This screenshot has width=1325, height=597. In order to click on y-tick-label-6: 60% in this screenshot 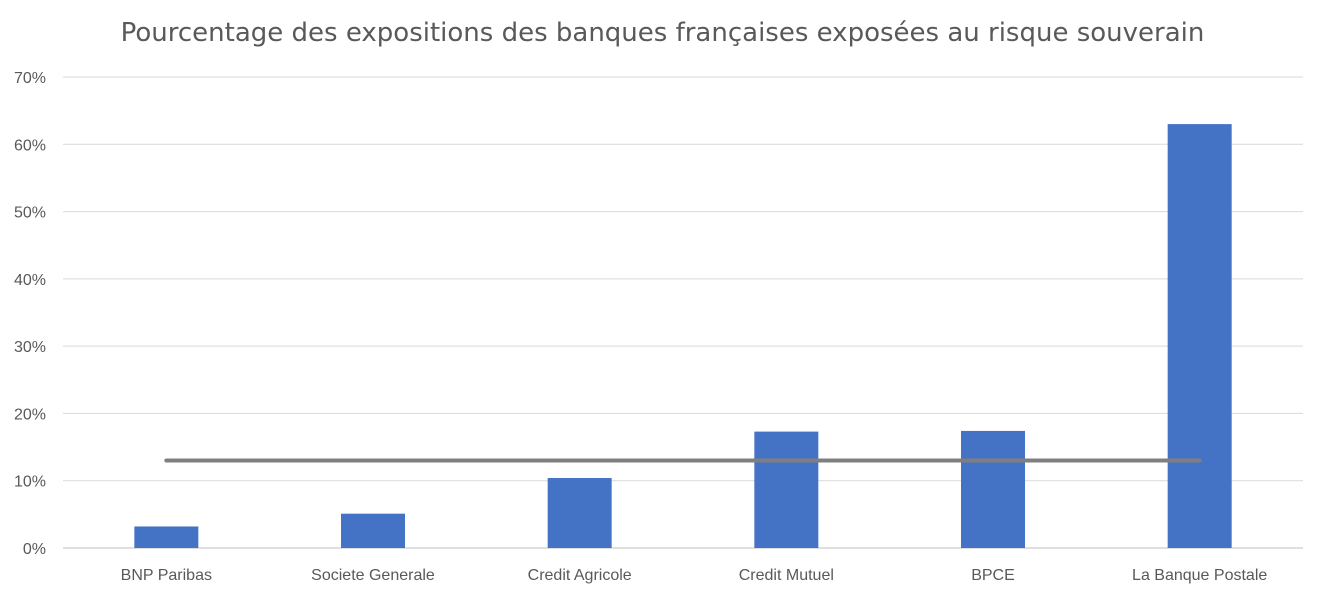, I will do `click(30, 145)`.